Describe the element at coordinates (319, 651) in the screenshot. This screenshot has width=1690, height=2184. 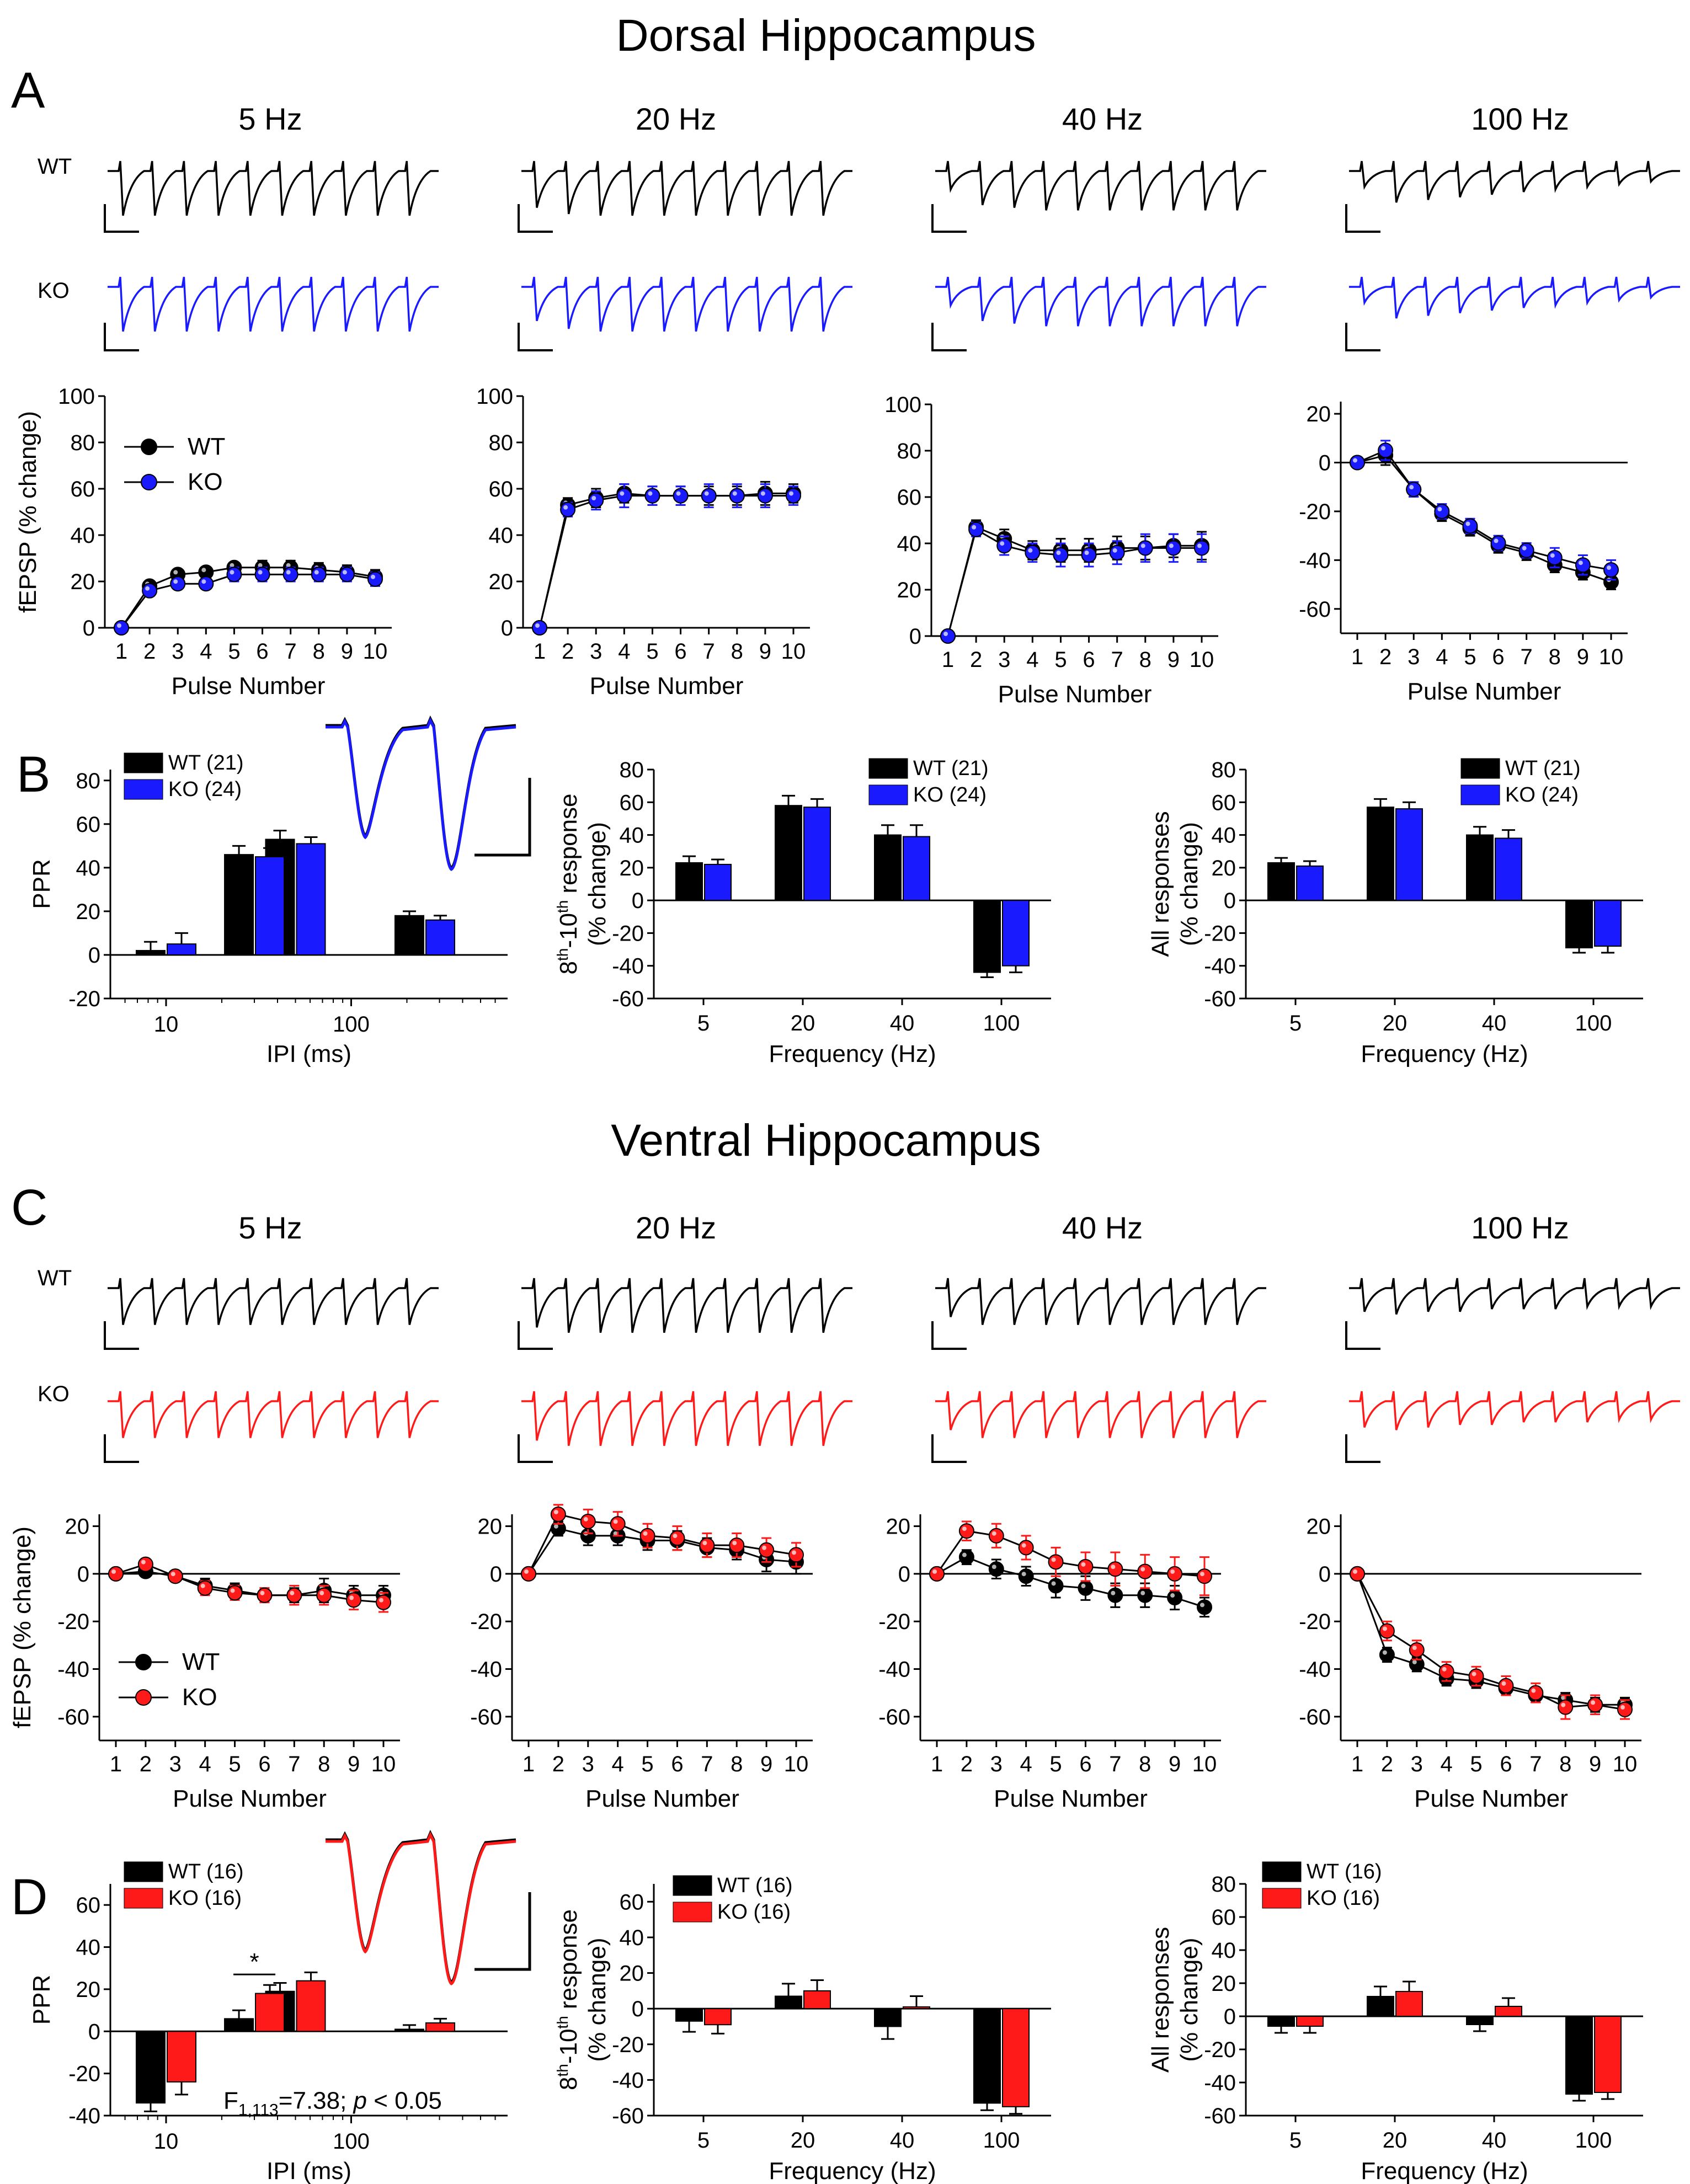
I see `x-tick-label: 8` at that location.